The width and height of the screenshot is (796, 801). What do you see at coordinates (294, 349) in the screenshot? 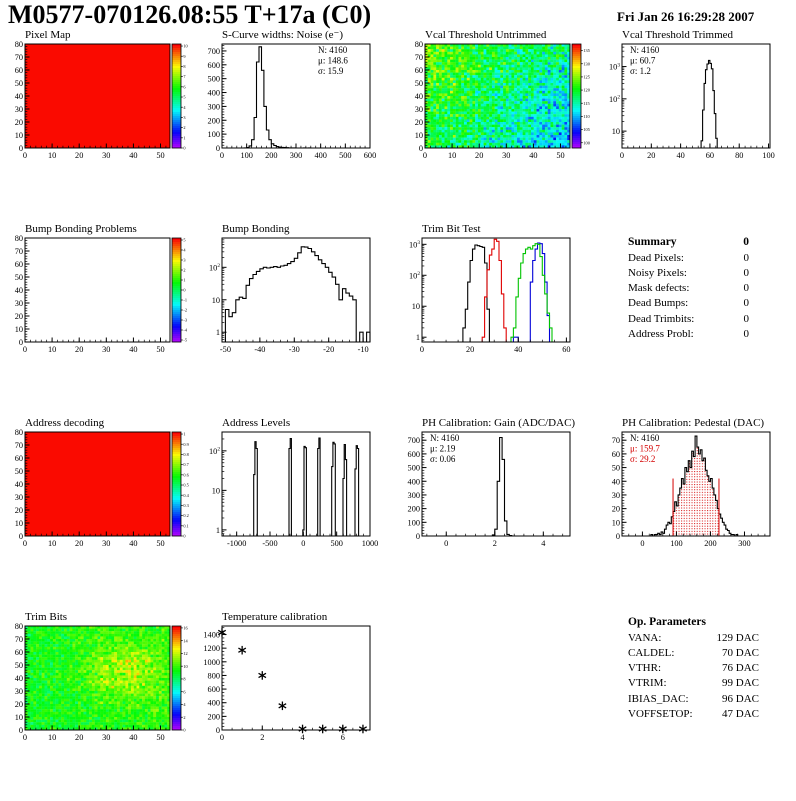
I see `svg-text: -30` at bounding box center [294, 349].